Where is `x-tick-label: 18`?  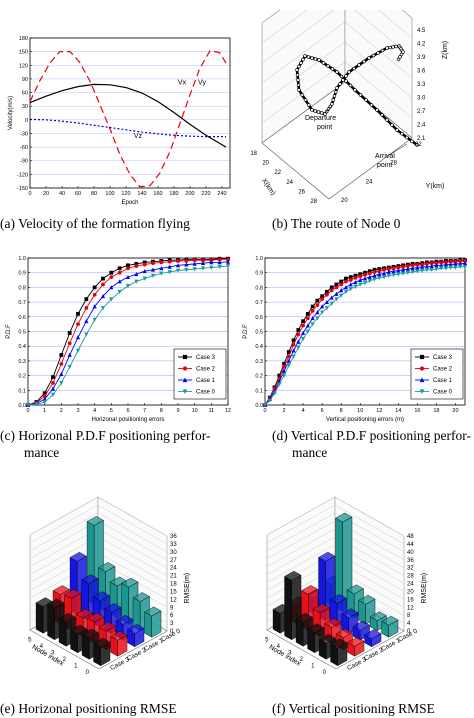 x-tick-label: 18 is located at coordinates (436, 411).